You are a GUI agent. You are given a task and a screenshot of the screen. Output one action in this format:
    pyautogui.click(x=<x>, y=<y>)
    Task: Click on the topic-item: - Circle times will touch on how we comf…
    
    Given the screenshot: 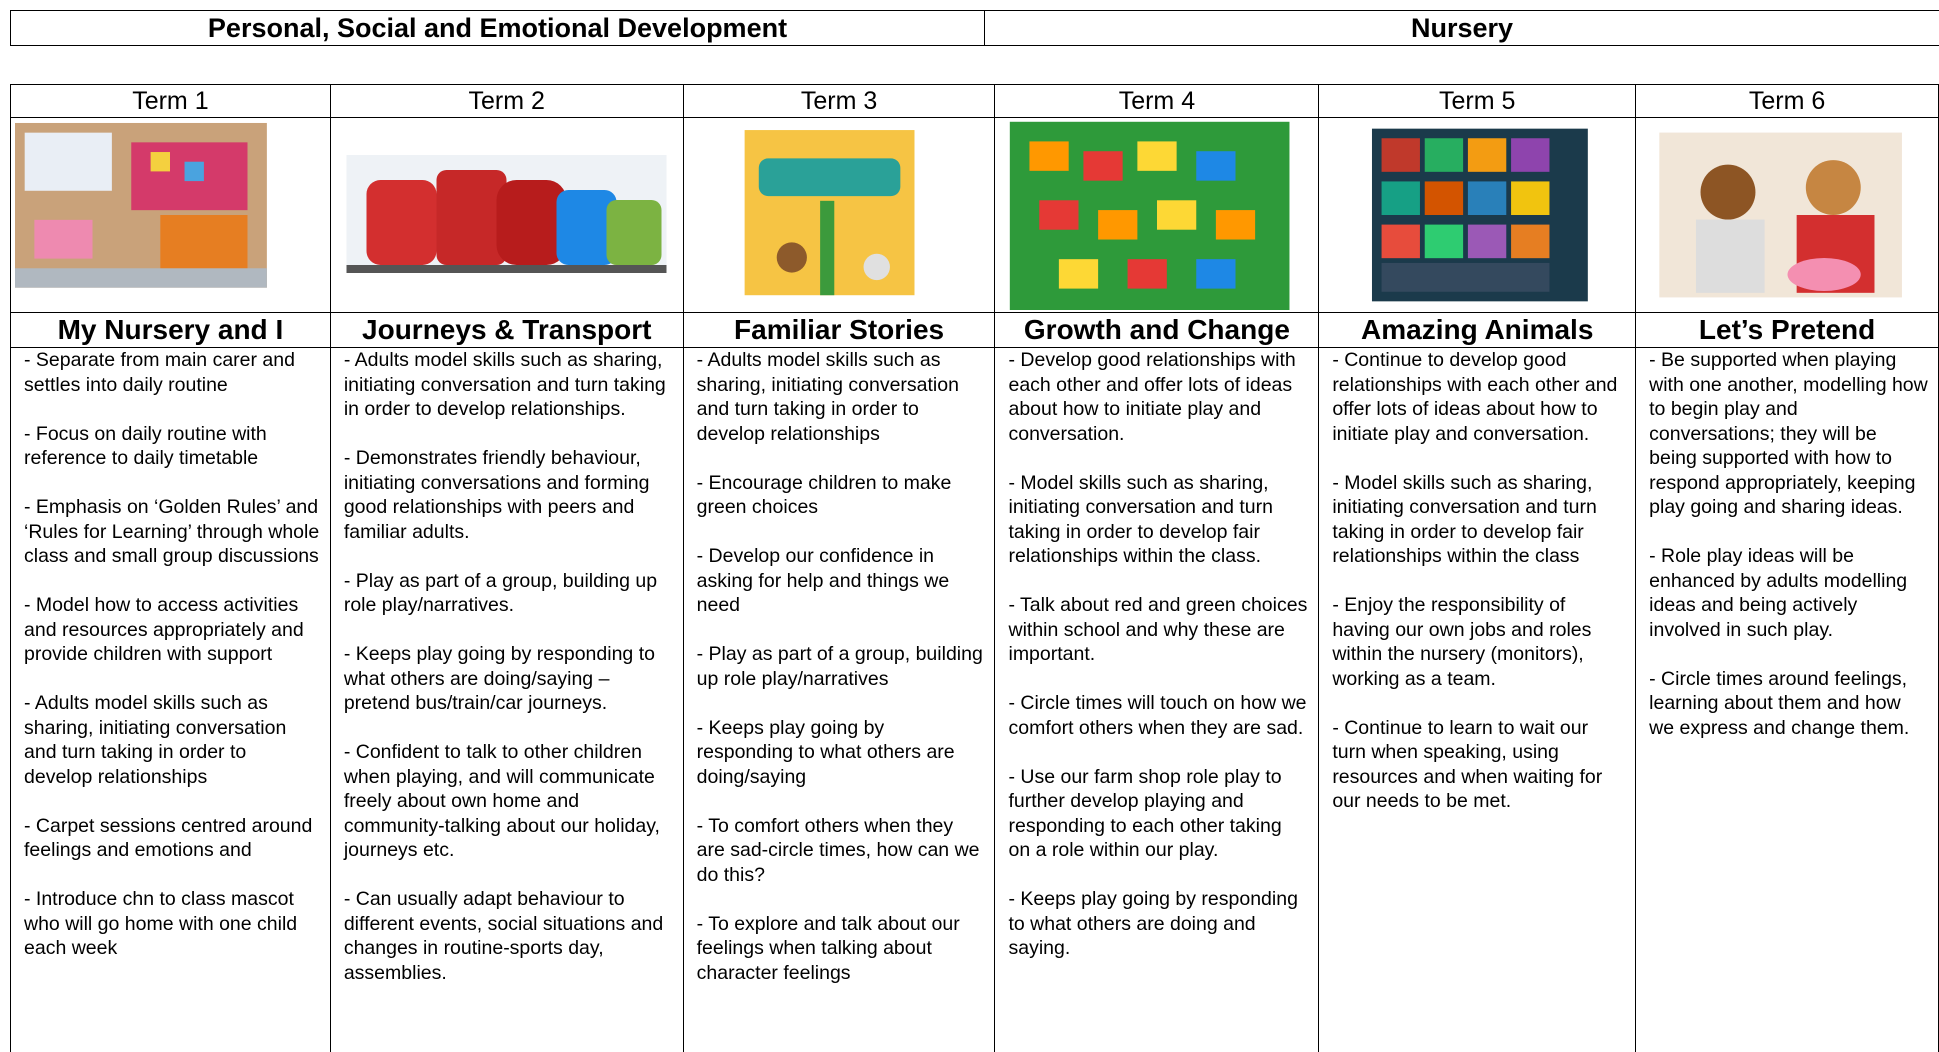 What is the action you would take?
    pyautogui.click(x=1157, y=715)
    